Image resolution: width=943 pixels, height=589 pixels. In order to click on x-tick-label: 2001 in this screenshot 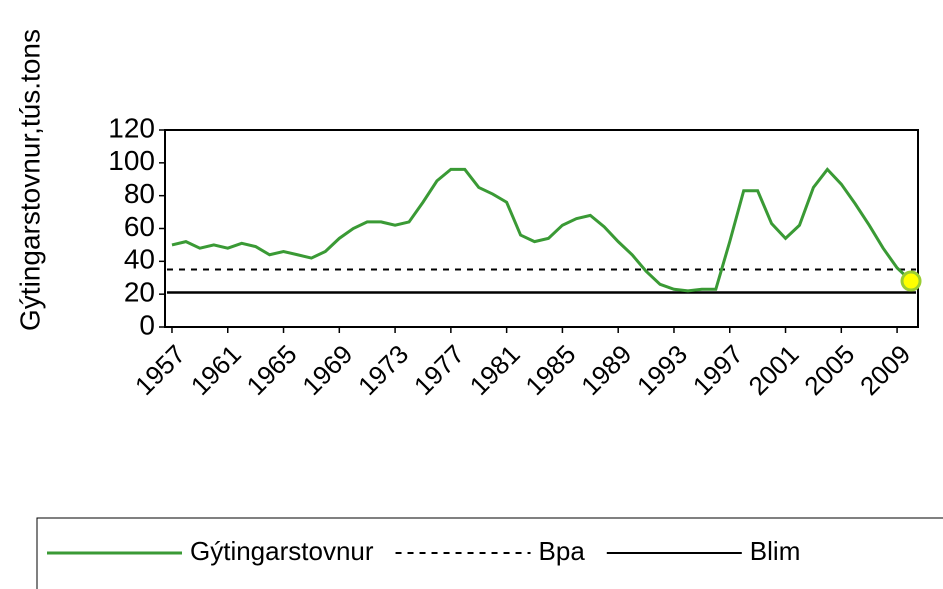, I will do `click(774, 370)`.